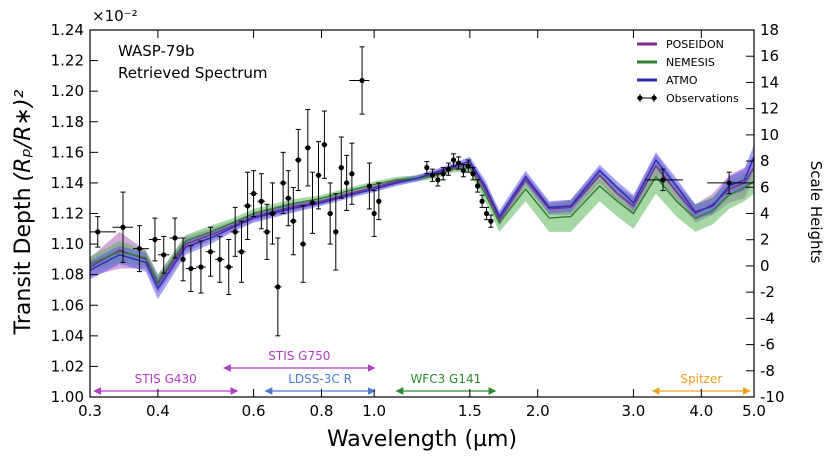  I want to click on chart-subtitle: Retrieved Spectrum, so click(193, 73).